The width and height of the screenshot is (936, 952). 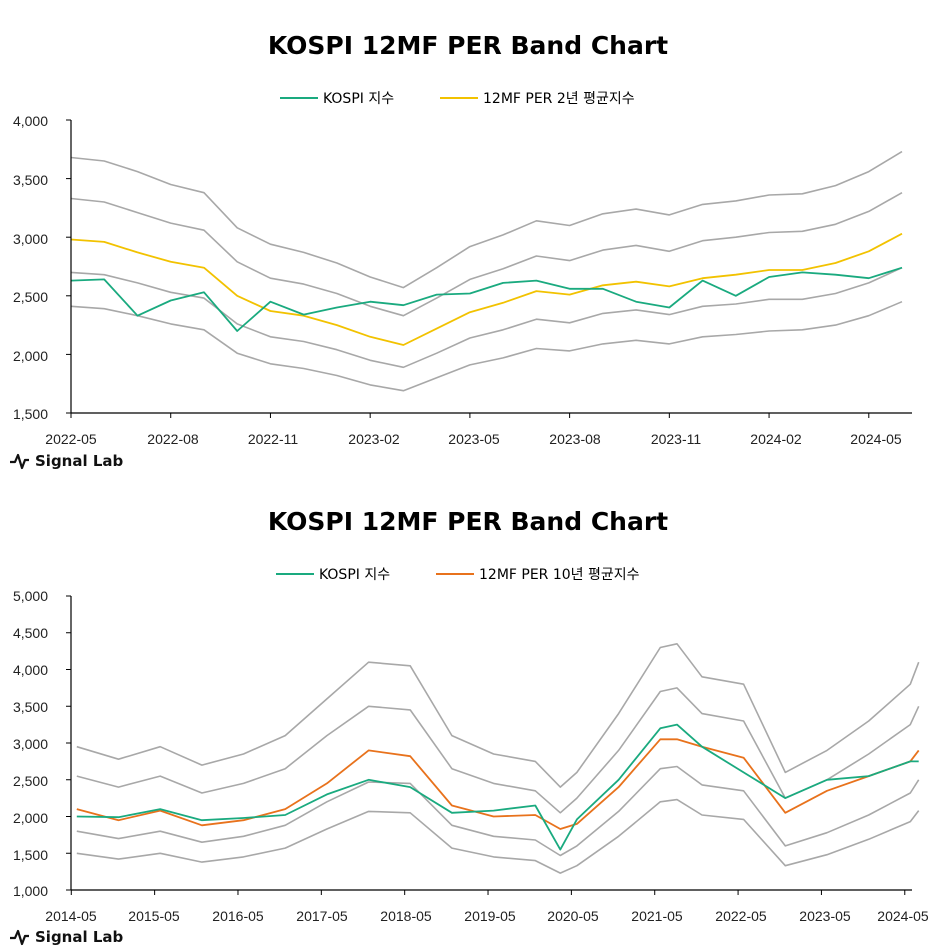 I want to click on x-tick-label: 2022-11, so click(x=273, y=439).